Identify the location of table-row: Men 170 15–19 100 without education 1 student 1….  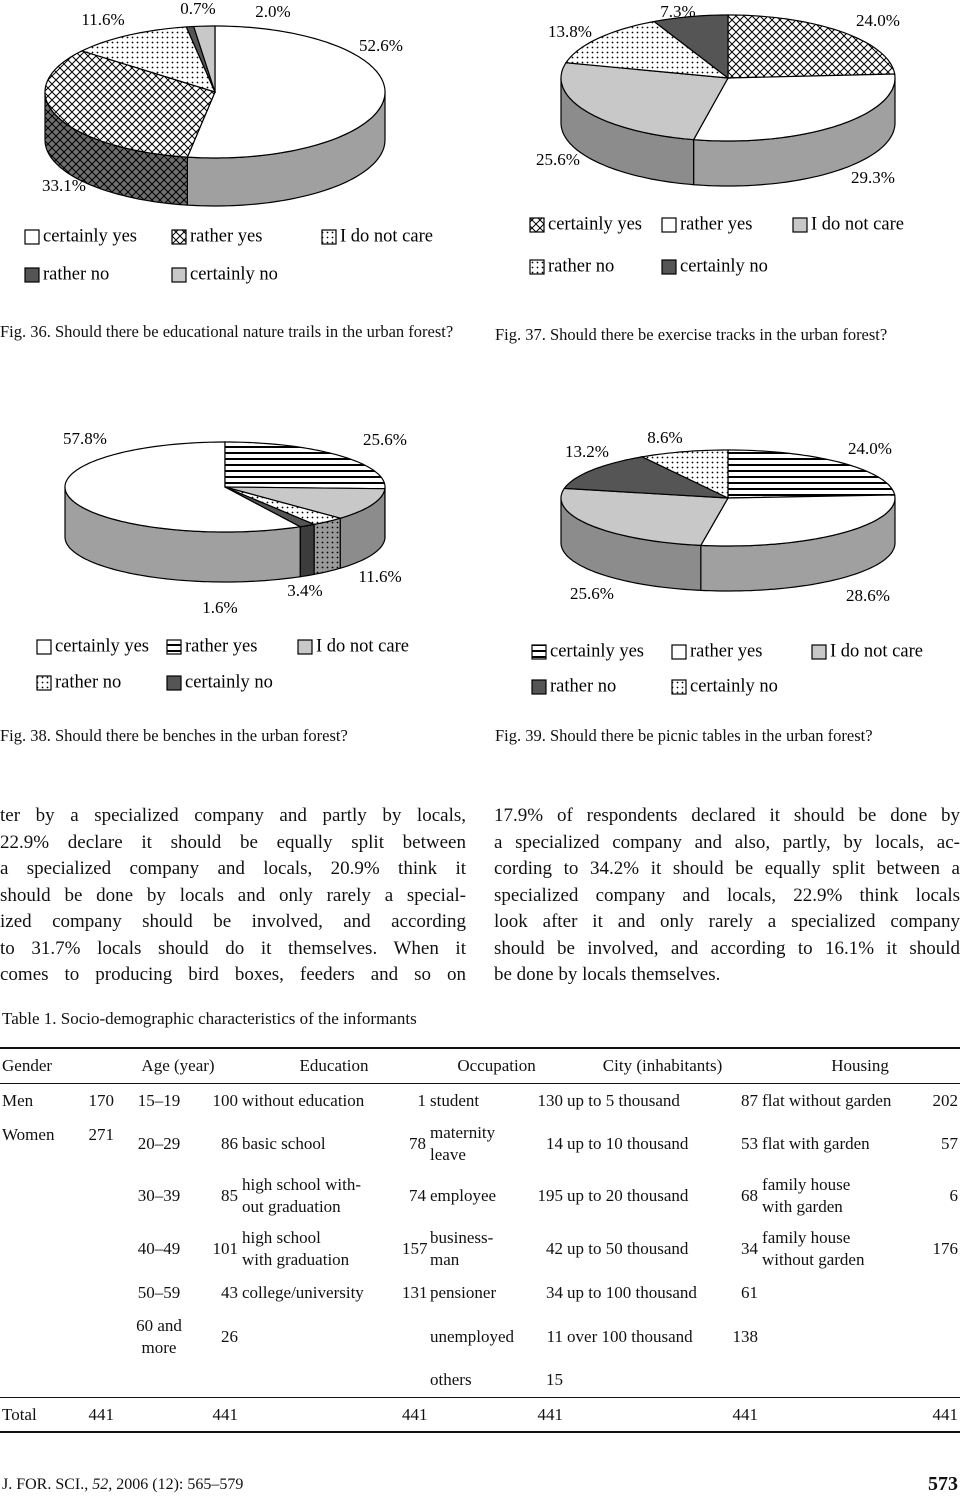
(480, 1101).